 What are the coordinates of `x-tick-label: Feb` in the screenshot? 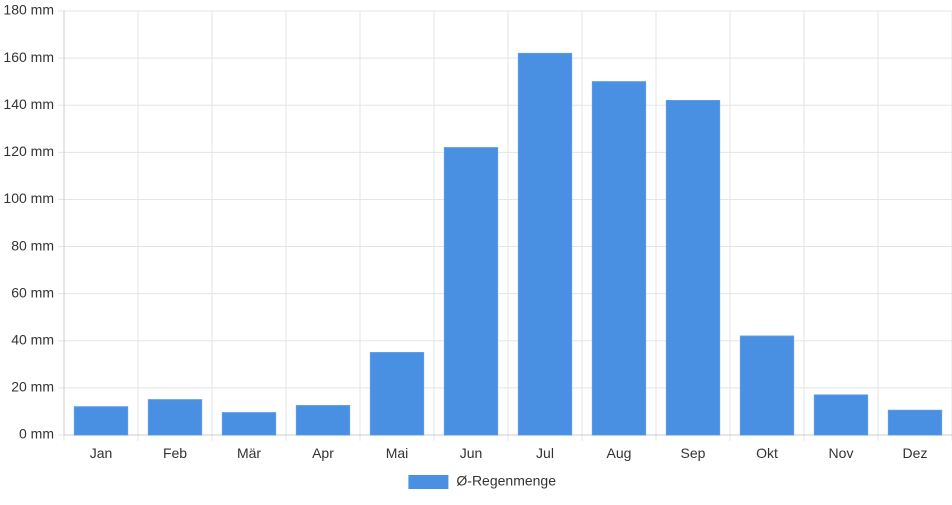 It's located at (175, 453).